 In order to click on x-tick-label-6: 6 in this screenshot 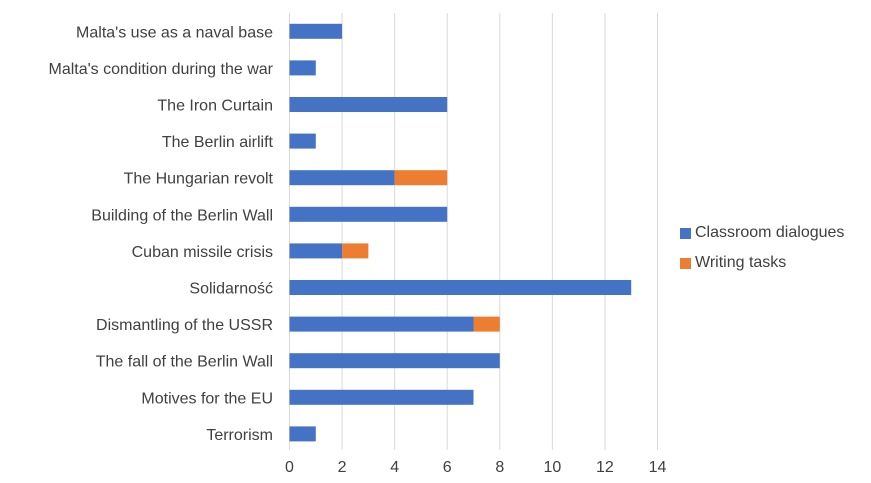, I will do `click(447, 467)`.